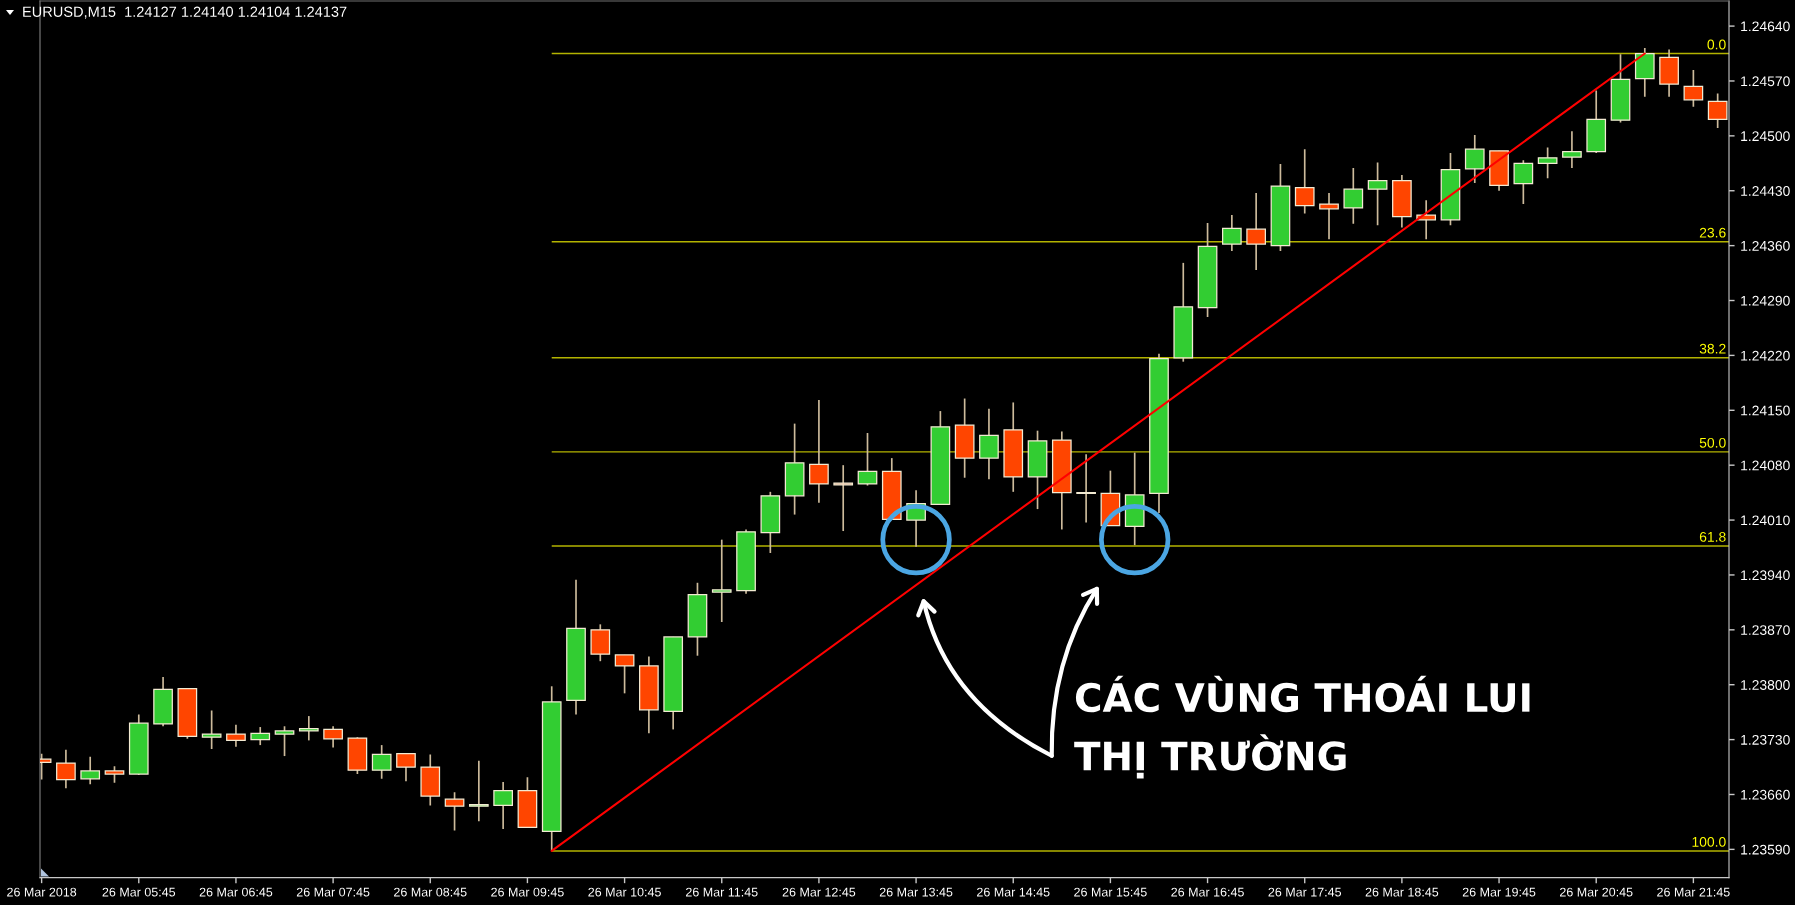 The width and height of the screenshot is (1795, 905). Describe the element at coordinates (1693, 892) in the screenshot. I see `x-tick-label: 26 Mar 21:45` at that location.